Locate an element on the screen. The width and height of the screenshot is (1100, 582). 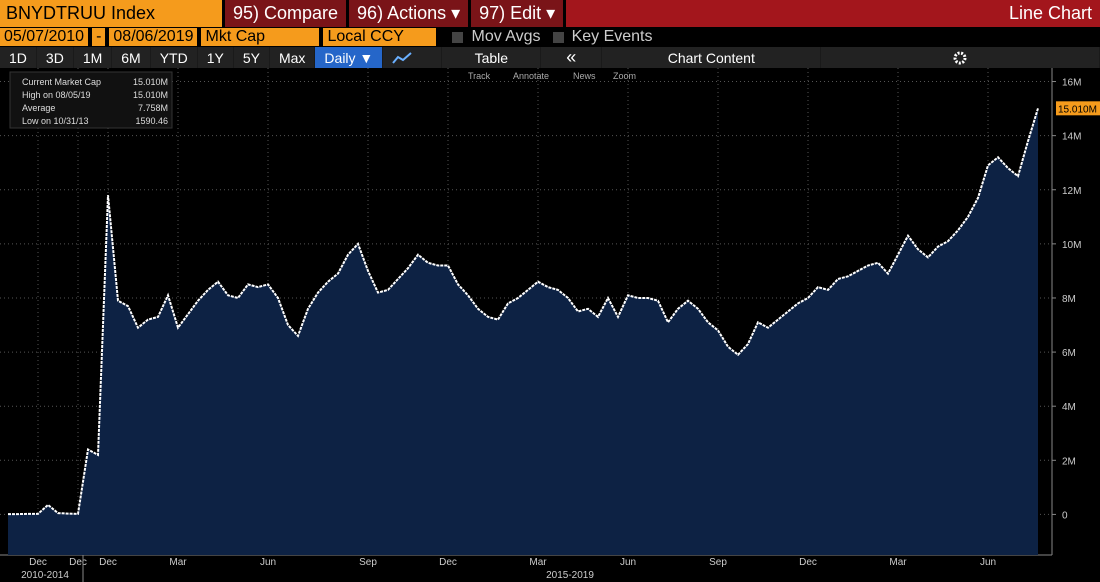
chart-icon is located at coordinates (412, 57).